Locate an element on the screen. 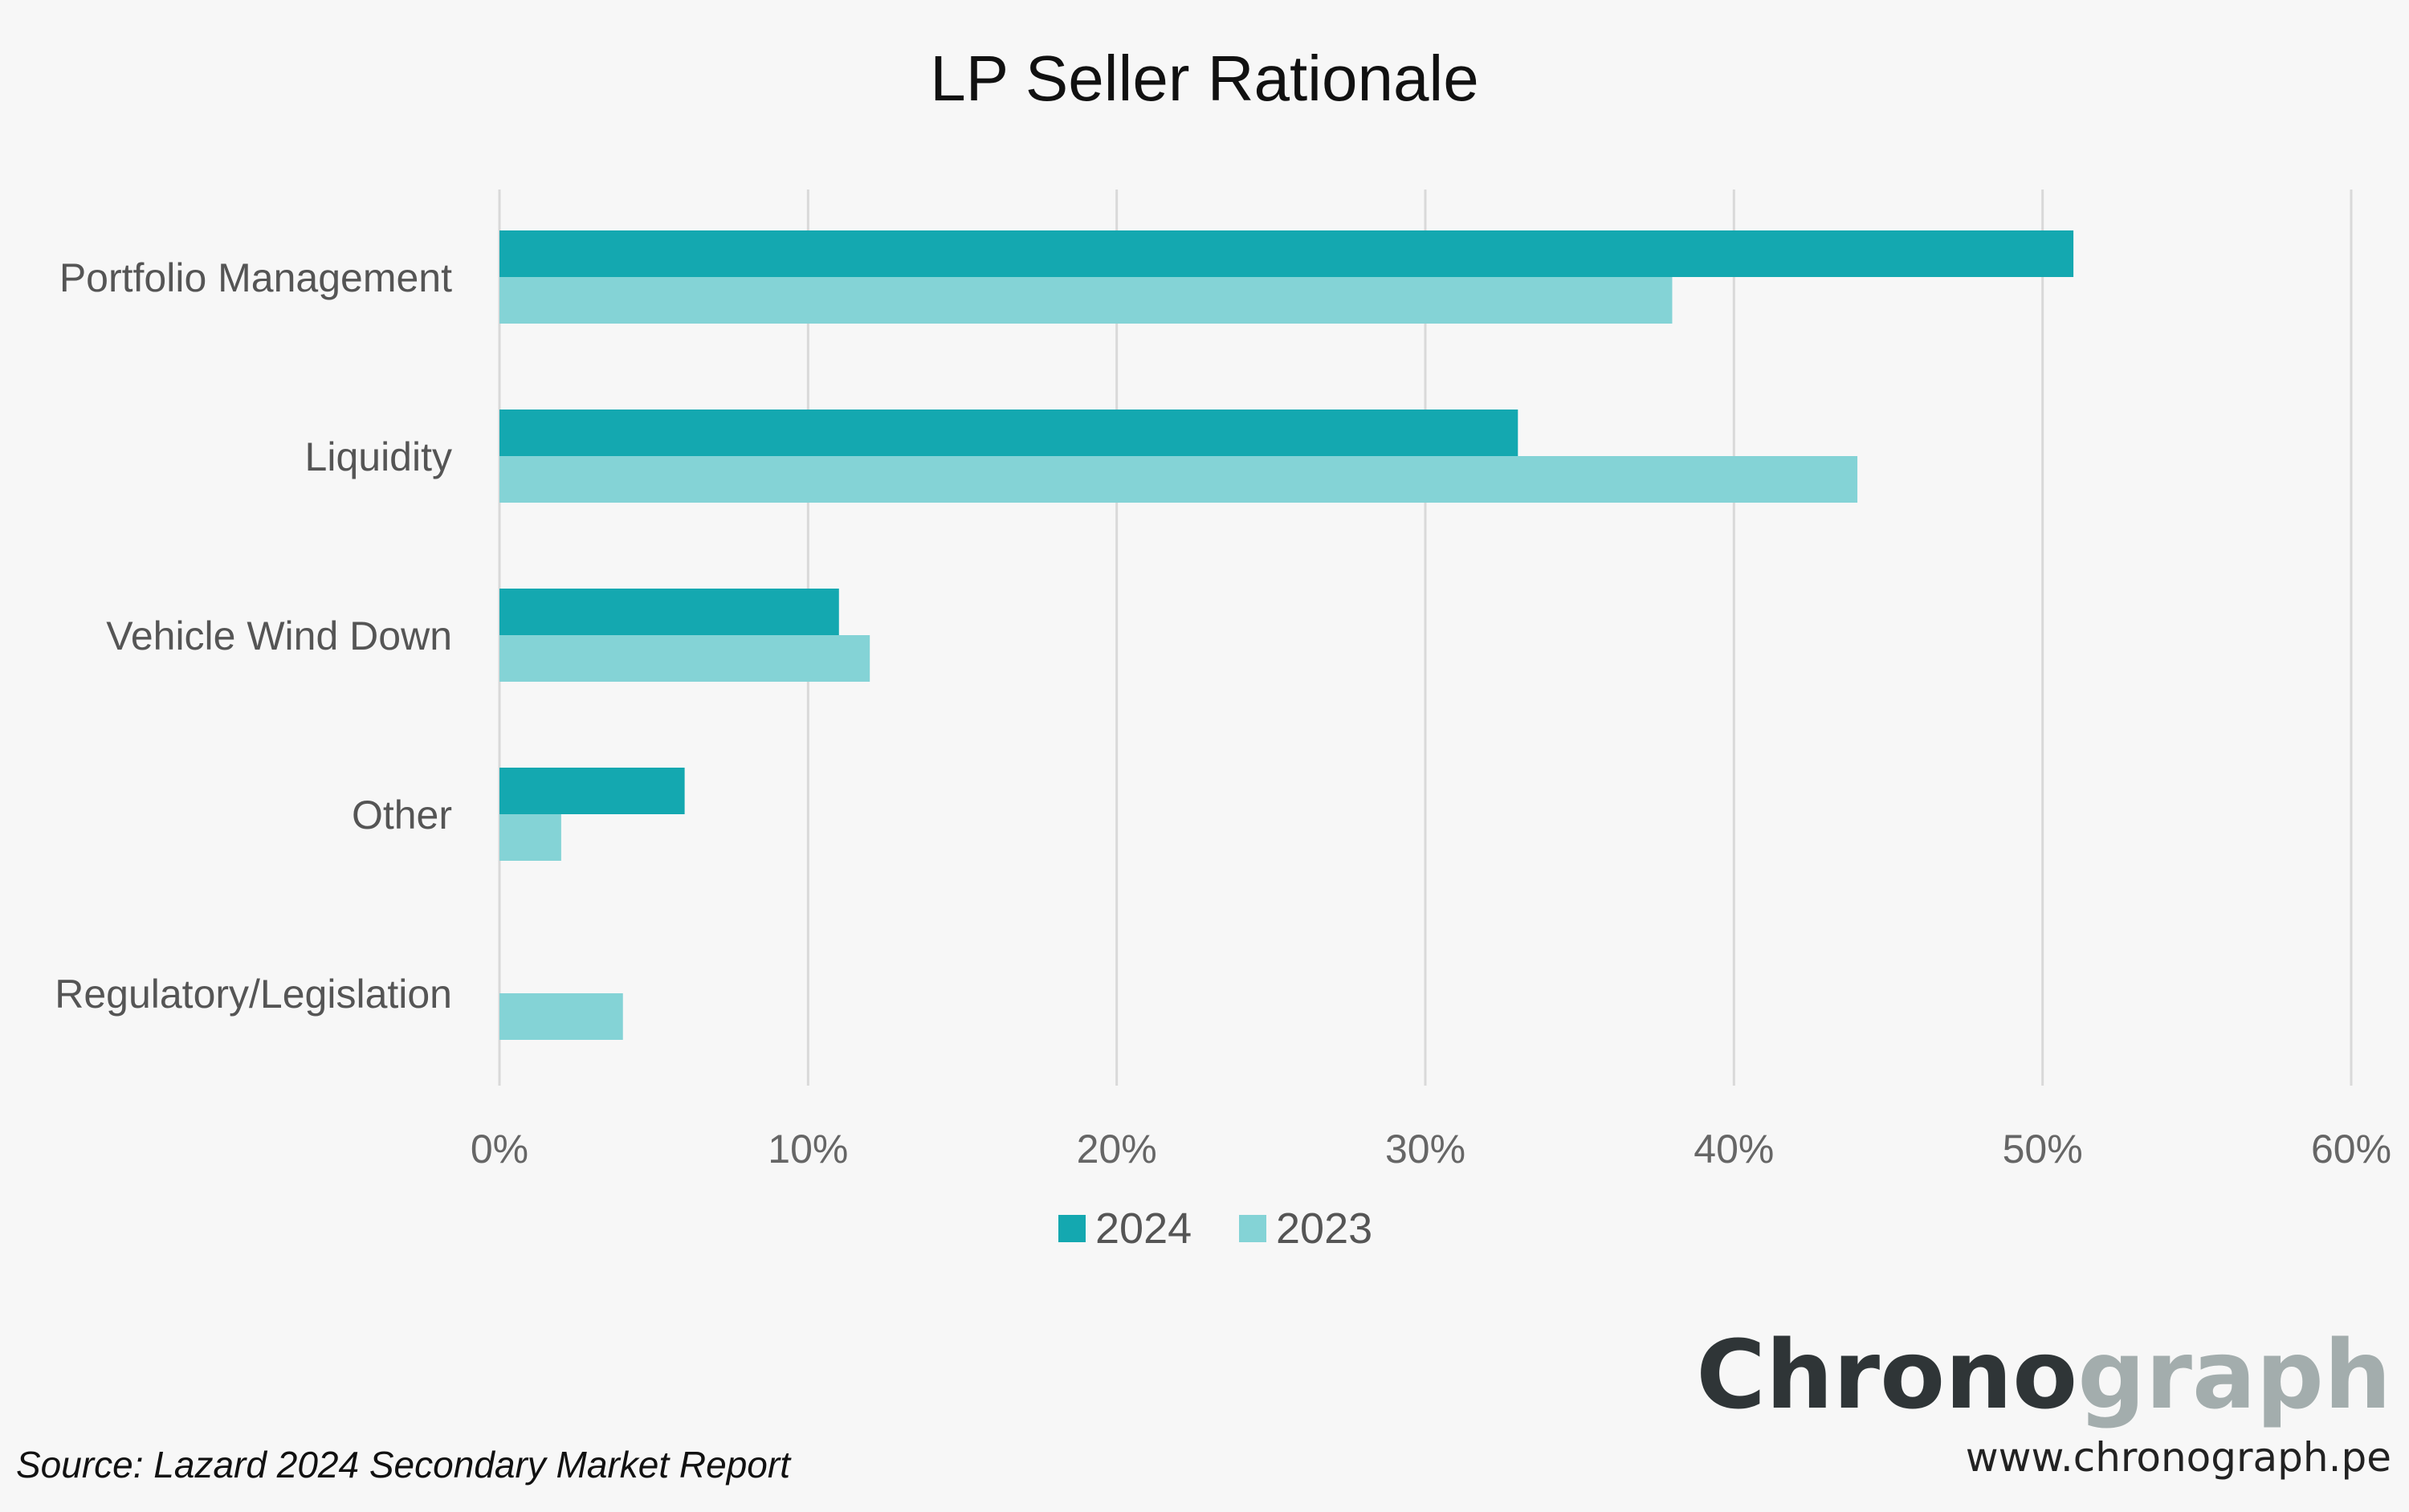 The image size is (2409, 1512). x-tick-label: 60% is located at coordinates (2351, 1150).